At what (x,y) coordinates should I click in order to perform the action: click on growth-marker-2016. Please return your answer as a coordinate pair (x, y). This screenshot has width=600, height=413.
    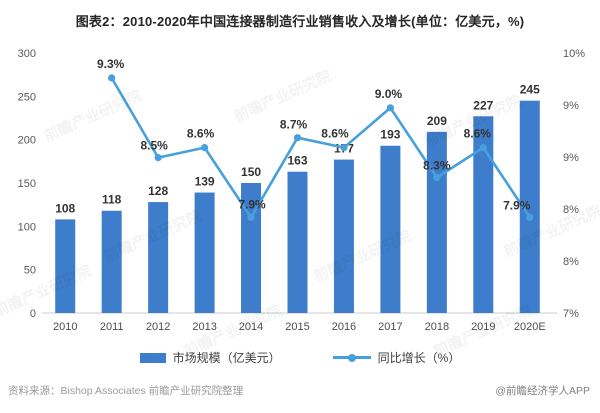
    Looking at the image, I should click on (344, 148).